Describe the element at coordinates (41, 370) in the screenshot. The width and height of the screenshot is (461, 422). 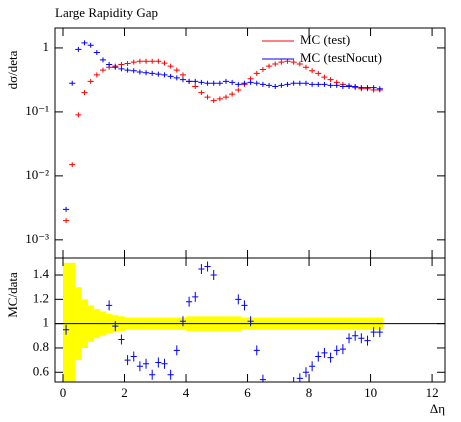
I see `y-tick-label: 0.6` at that location.